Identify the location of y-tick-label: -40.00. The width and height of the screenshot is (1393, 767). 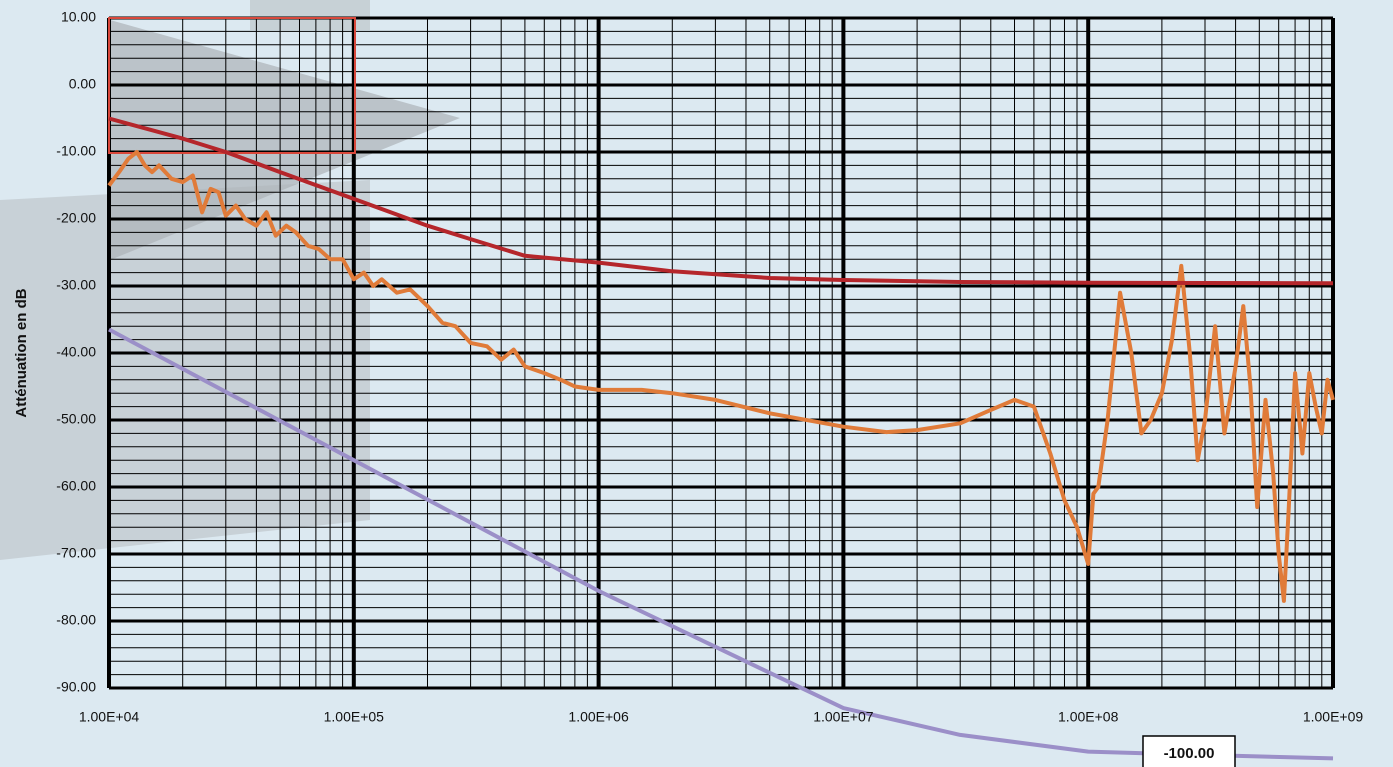
(76, 352).